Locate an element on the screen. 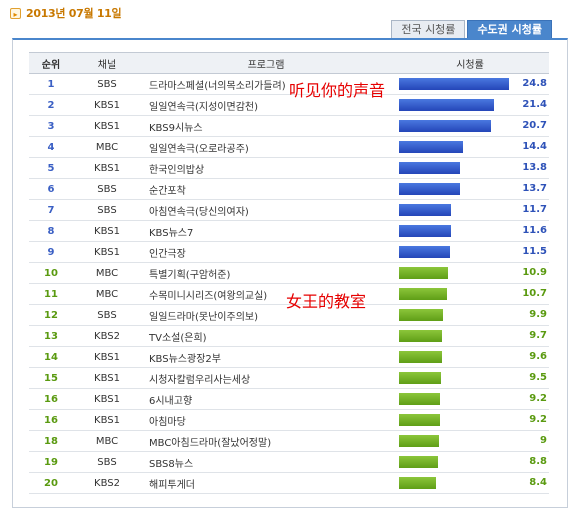 The image size is (580, 508). rank-cell: 3 is located at coordinates (51, 126).